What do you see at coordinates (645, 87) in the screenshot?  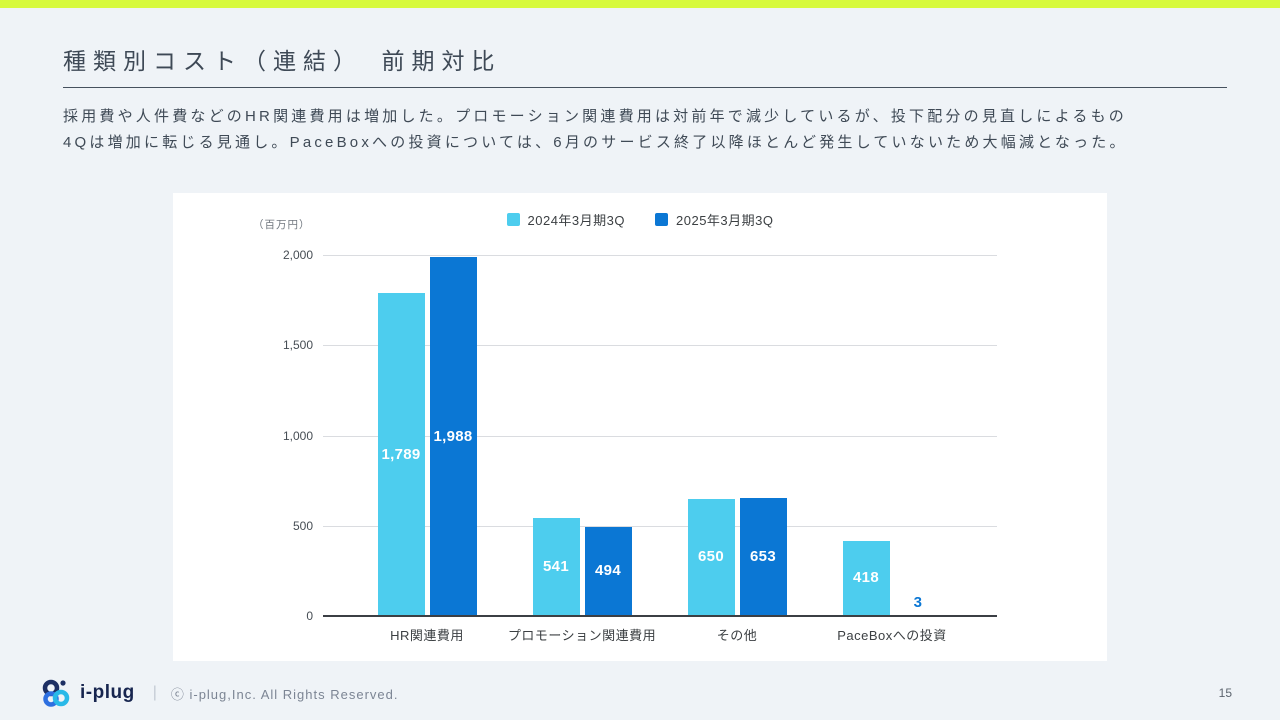 I see `title-divider` at bounding box center [645, 87].